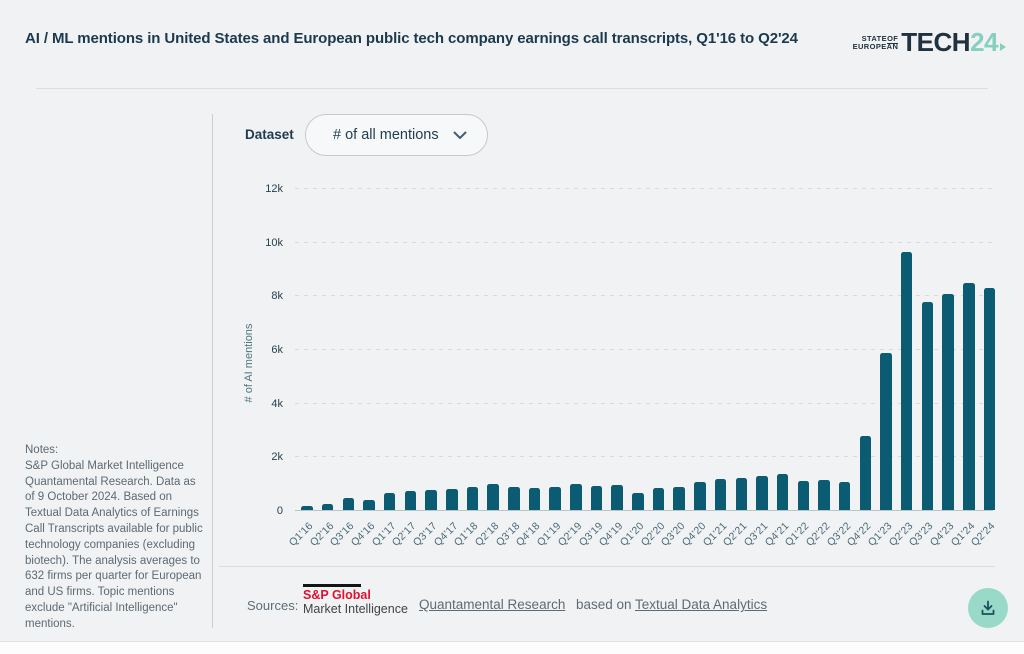 The height and width of the screenshot is (654, 1024). I want to click on bottom-strip, so click(512, 647).